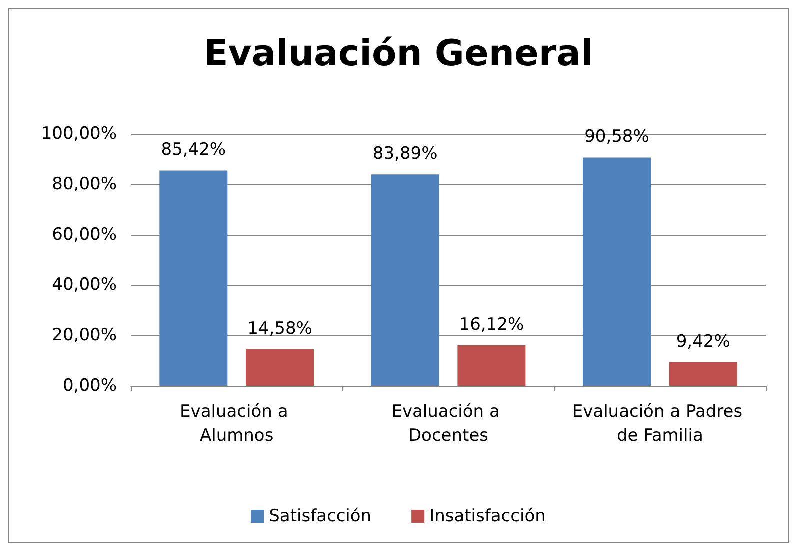  I want to click on y-tick-label: 80,00%, so click(84, 184).